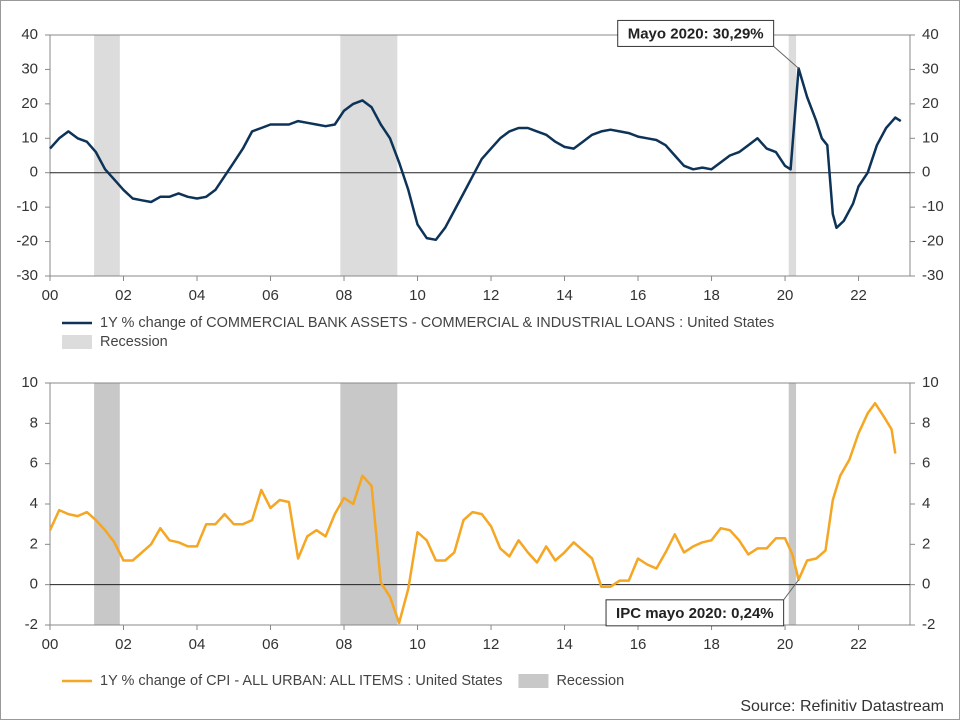 The image size is (960, 720). I want to click on y-tick-label: 2, so click(34, 543).